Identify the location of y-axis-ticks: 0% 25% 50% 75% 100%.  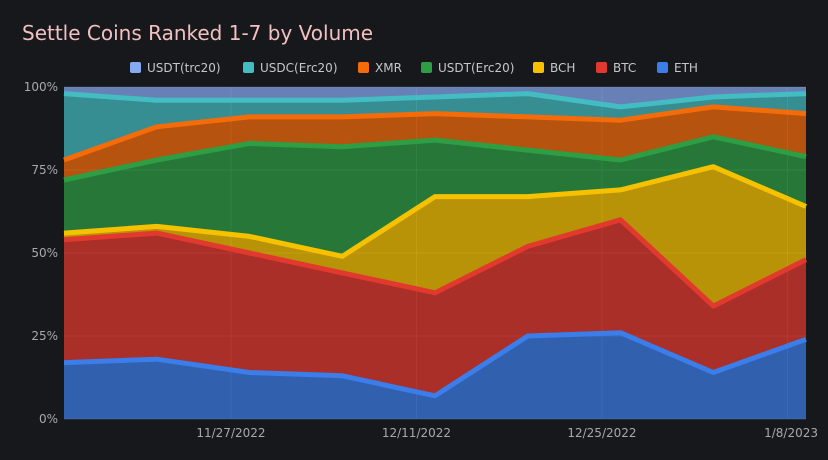
(41, 253).